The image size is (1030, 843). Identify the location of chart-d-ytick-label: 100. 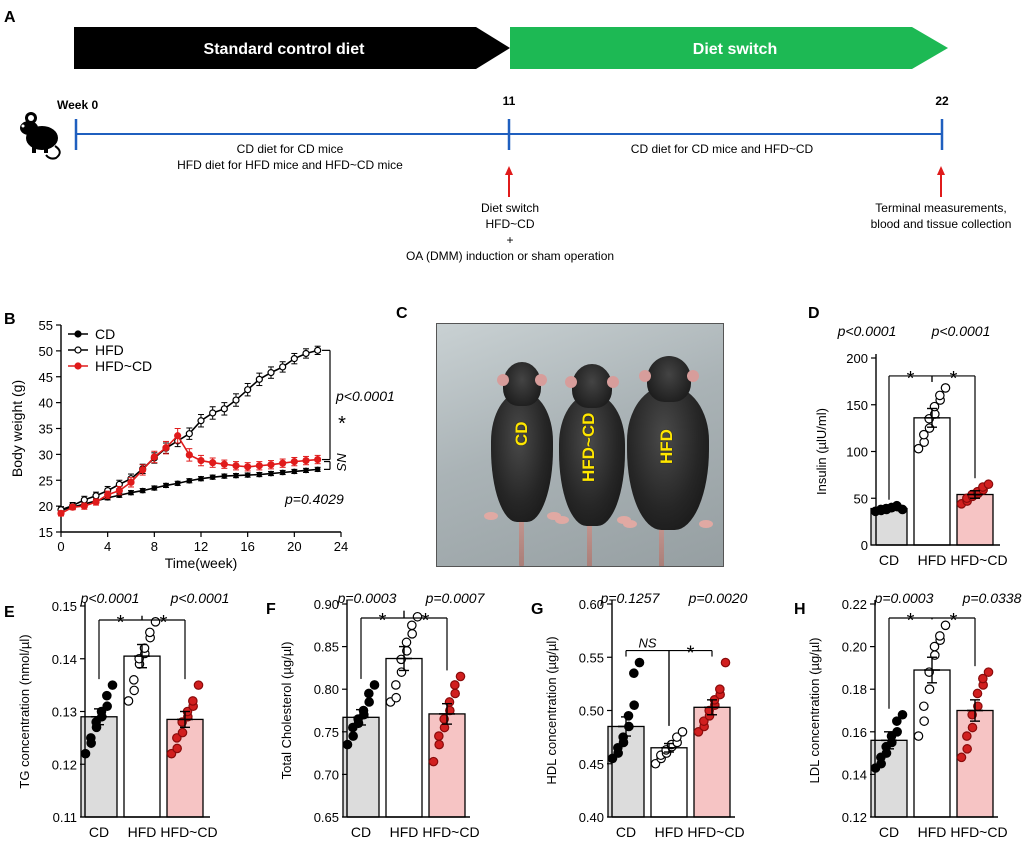
(857, 452).